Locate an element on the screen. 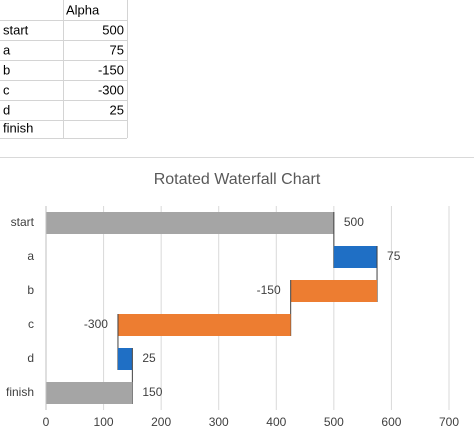  y-tick-label: finish is located at coordinates (20, 392).